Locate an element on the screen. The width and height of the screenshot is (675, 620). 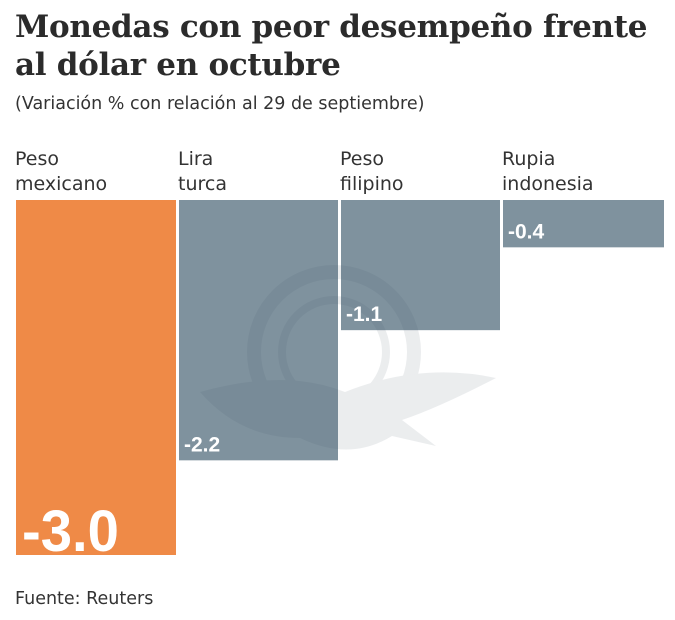
category-label-peso-filipino: Peso filipino is located at coordinates (372, 171).